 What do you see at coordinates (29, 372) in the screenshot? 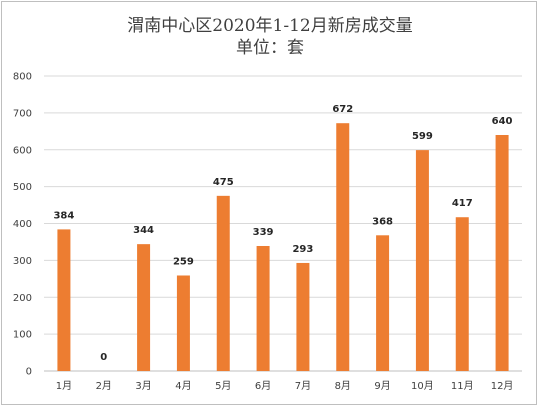
I see `y-tick-label: 0` at bounding box center [29, 372].